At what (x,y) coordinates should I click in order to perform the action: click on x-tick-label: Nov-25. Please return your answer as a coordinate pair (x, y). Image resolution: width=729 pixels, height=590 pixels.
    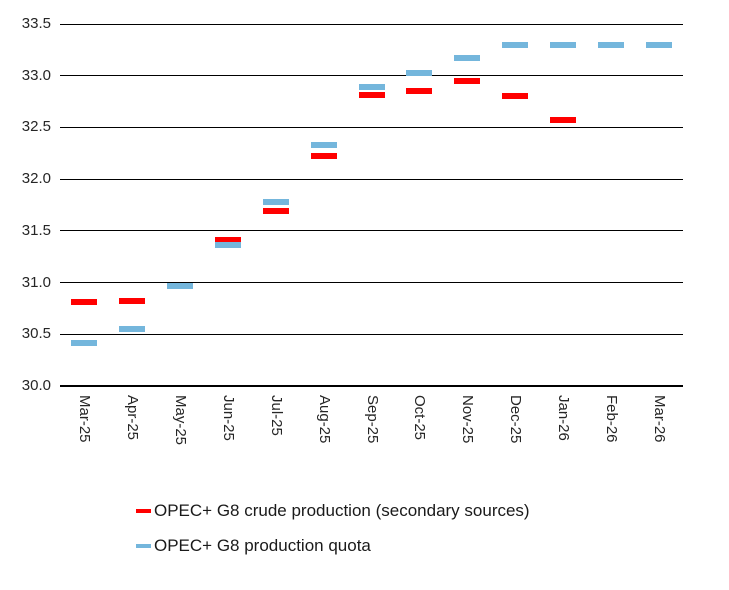
    Looking at the image, I should click on (468, 419).